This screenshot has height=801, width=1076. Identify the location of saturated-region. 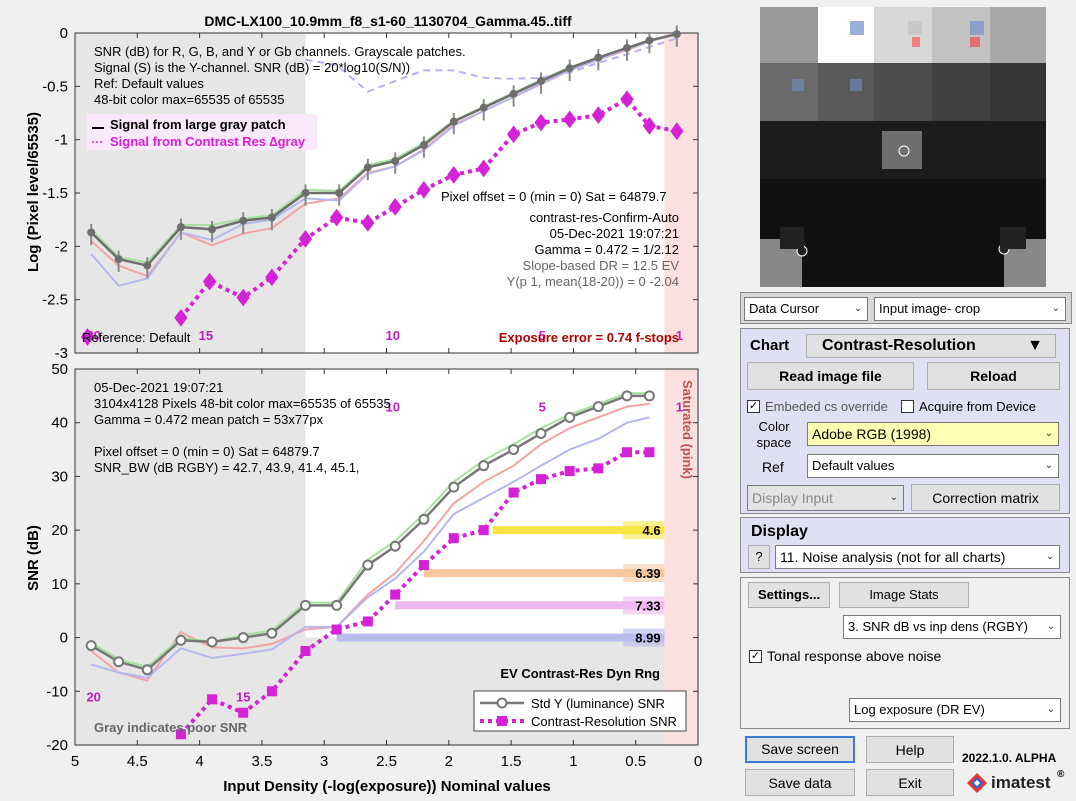
(681, 193).